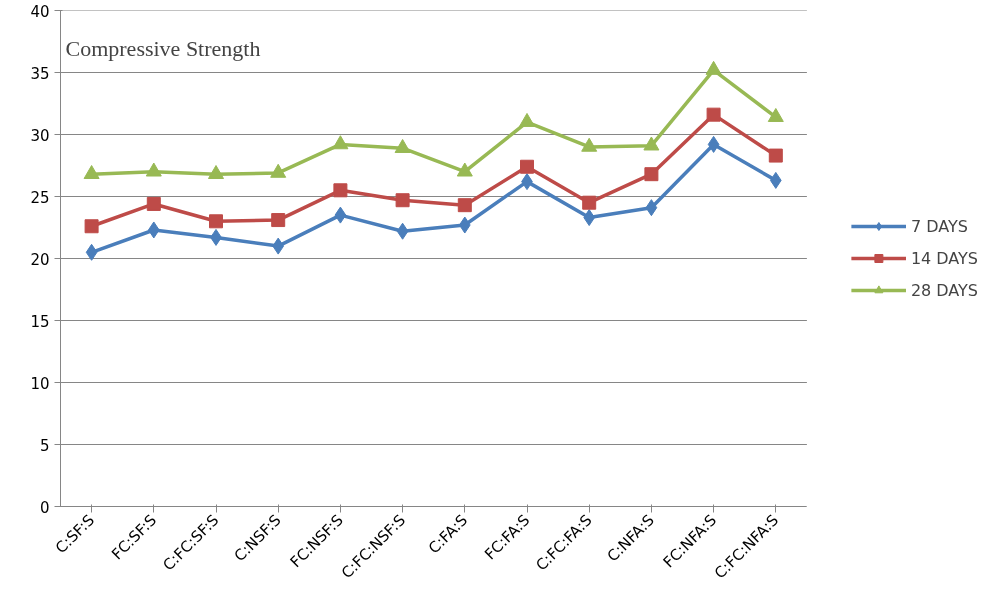 The width and height of the screenshot is (1003, 591). I want to click on y-tick-label: 30, so click(40, 135).